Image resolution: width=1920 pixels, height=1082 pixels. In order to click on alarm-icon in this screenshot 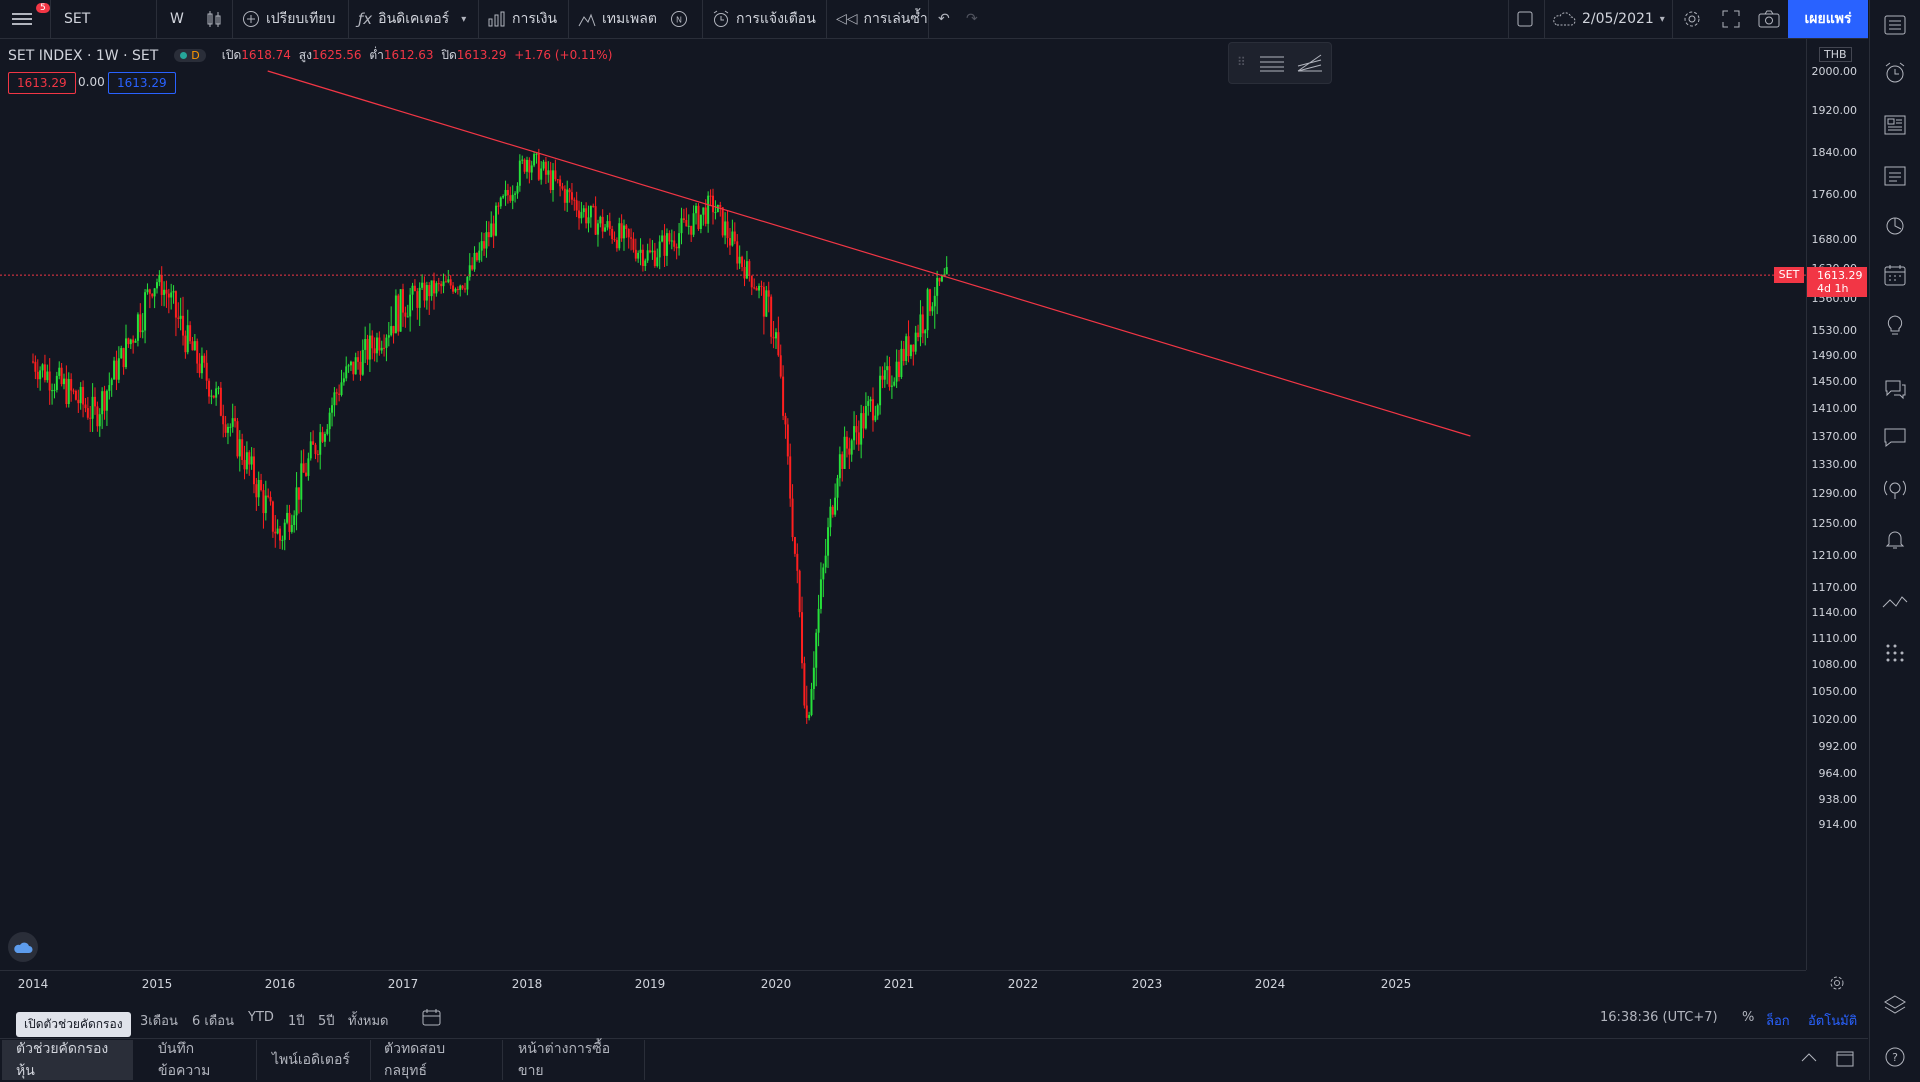, I will do `click(1895, 73)`.